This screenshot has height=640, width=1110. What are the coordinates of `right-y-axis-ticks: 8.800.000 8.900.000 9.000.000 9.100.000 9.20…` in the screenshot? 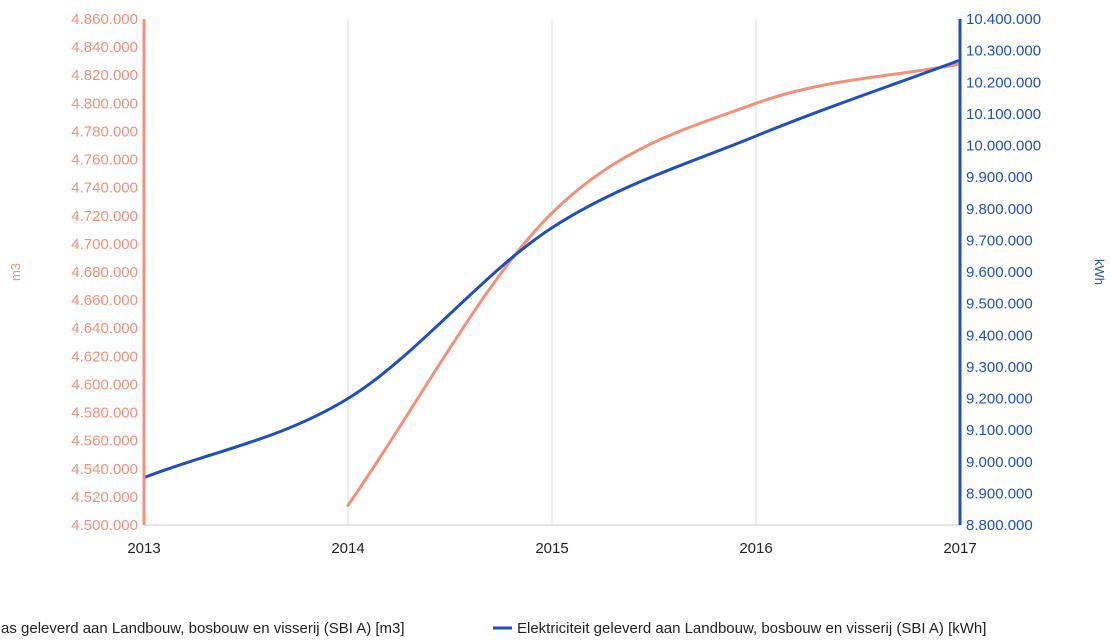 It's located at (1003, 272).